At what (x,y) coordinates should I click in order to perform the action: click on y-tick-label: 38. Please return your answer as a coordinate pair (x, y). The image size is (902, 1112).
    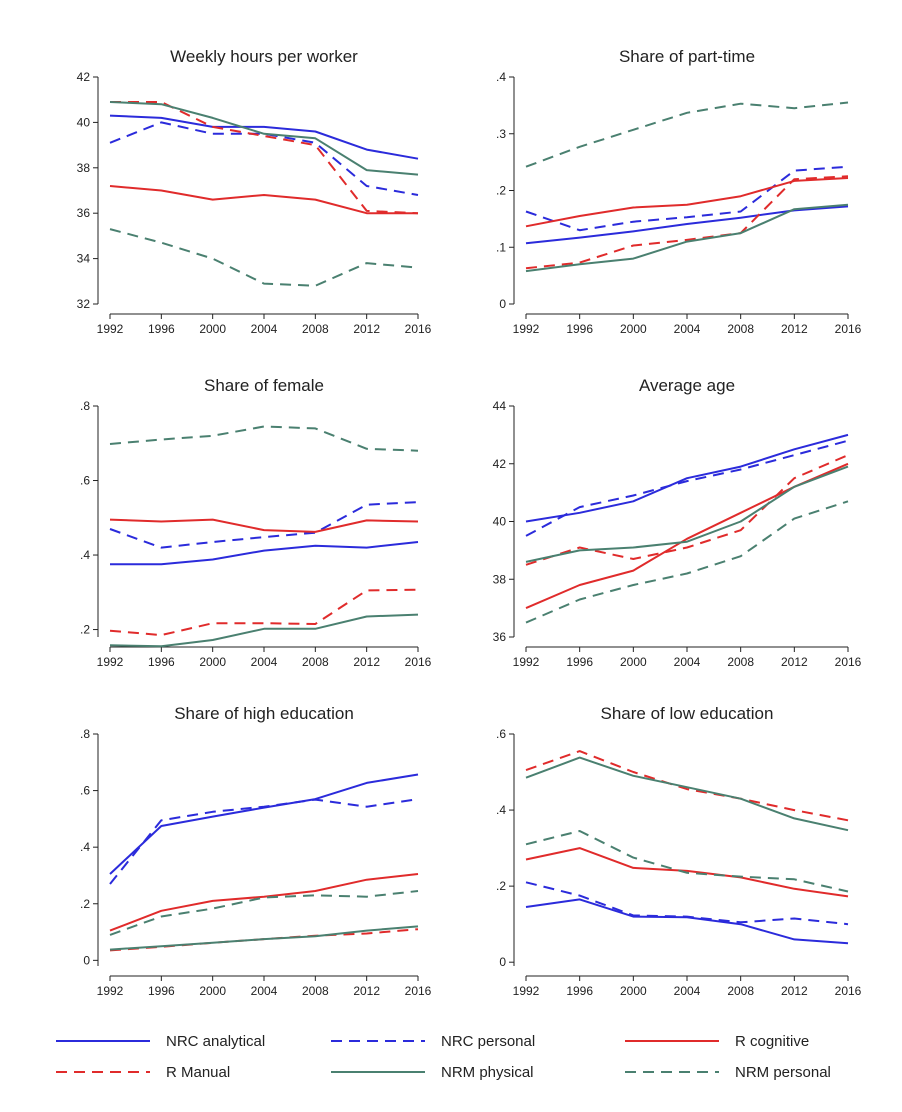
    Looking at the image, I should click on (84, 168).